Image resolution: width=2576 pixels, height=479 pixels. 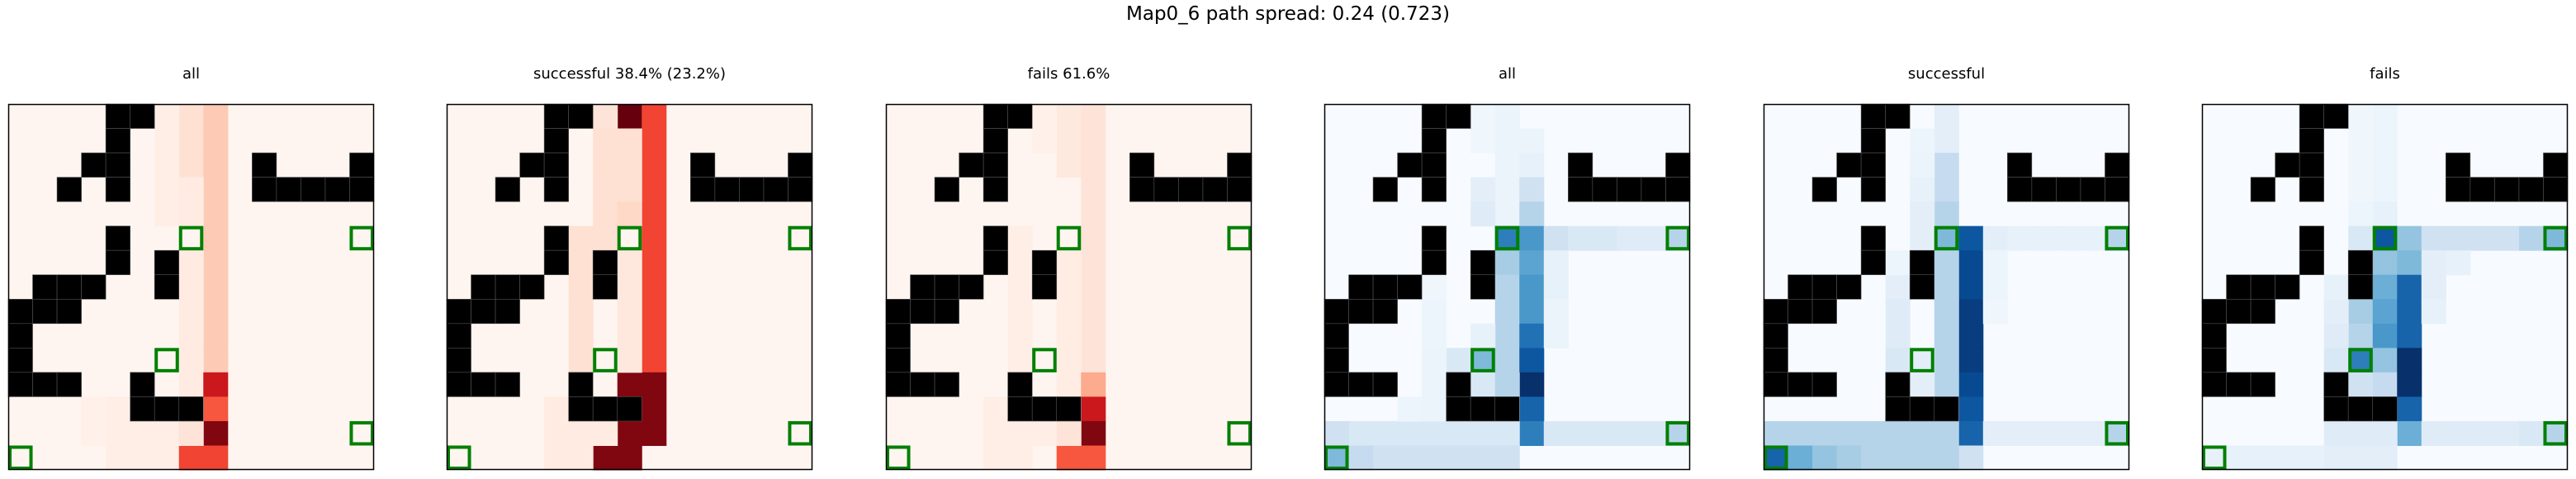 I want to click on panel-title: successful, so click(x=1946, y=74).